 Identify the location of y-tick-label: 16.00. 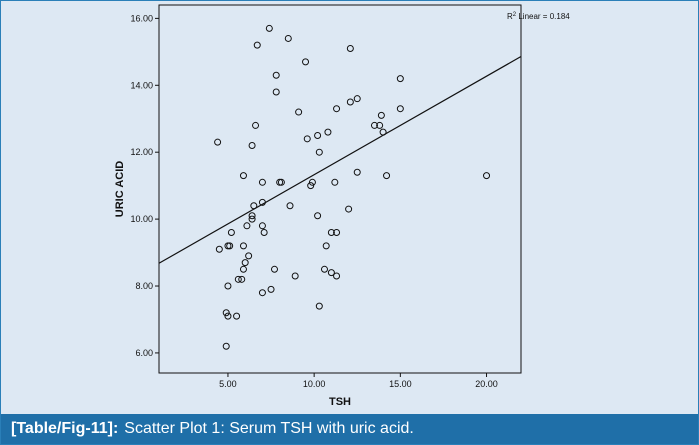
(141, 18).